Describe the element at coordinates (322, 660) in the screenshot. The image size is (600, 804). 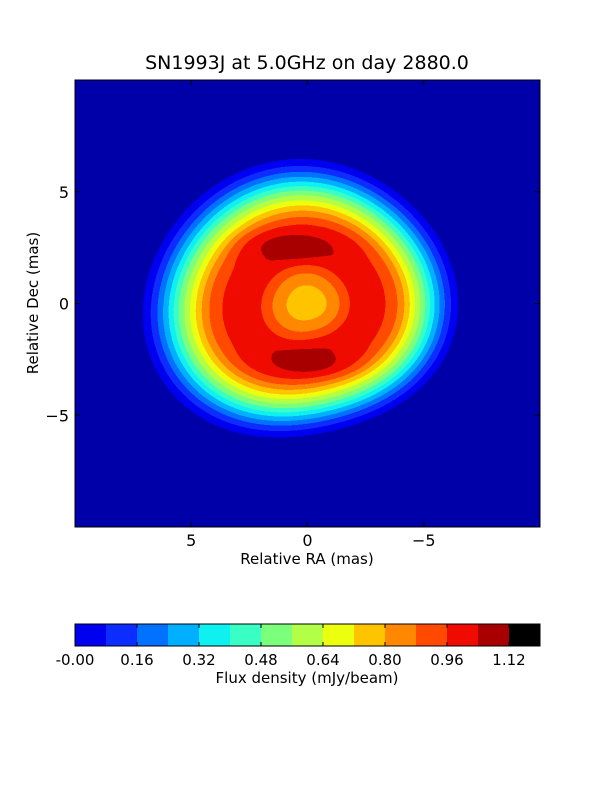
I see `colorbar-tick-label: 0.64` at that location.